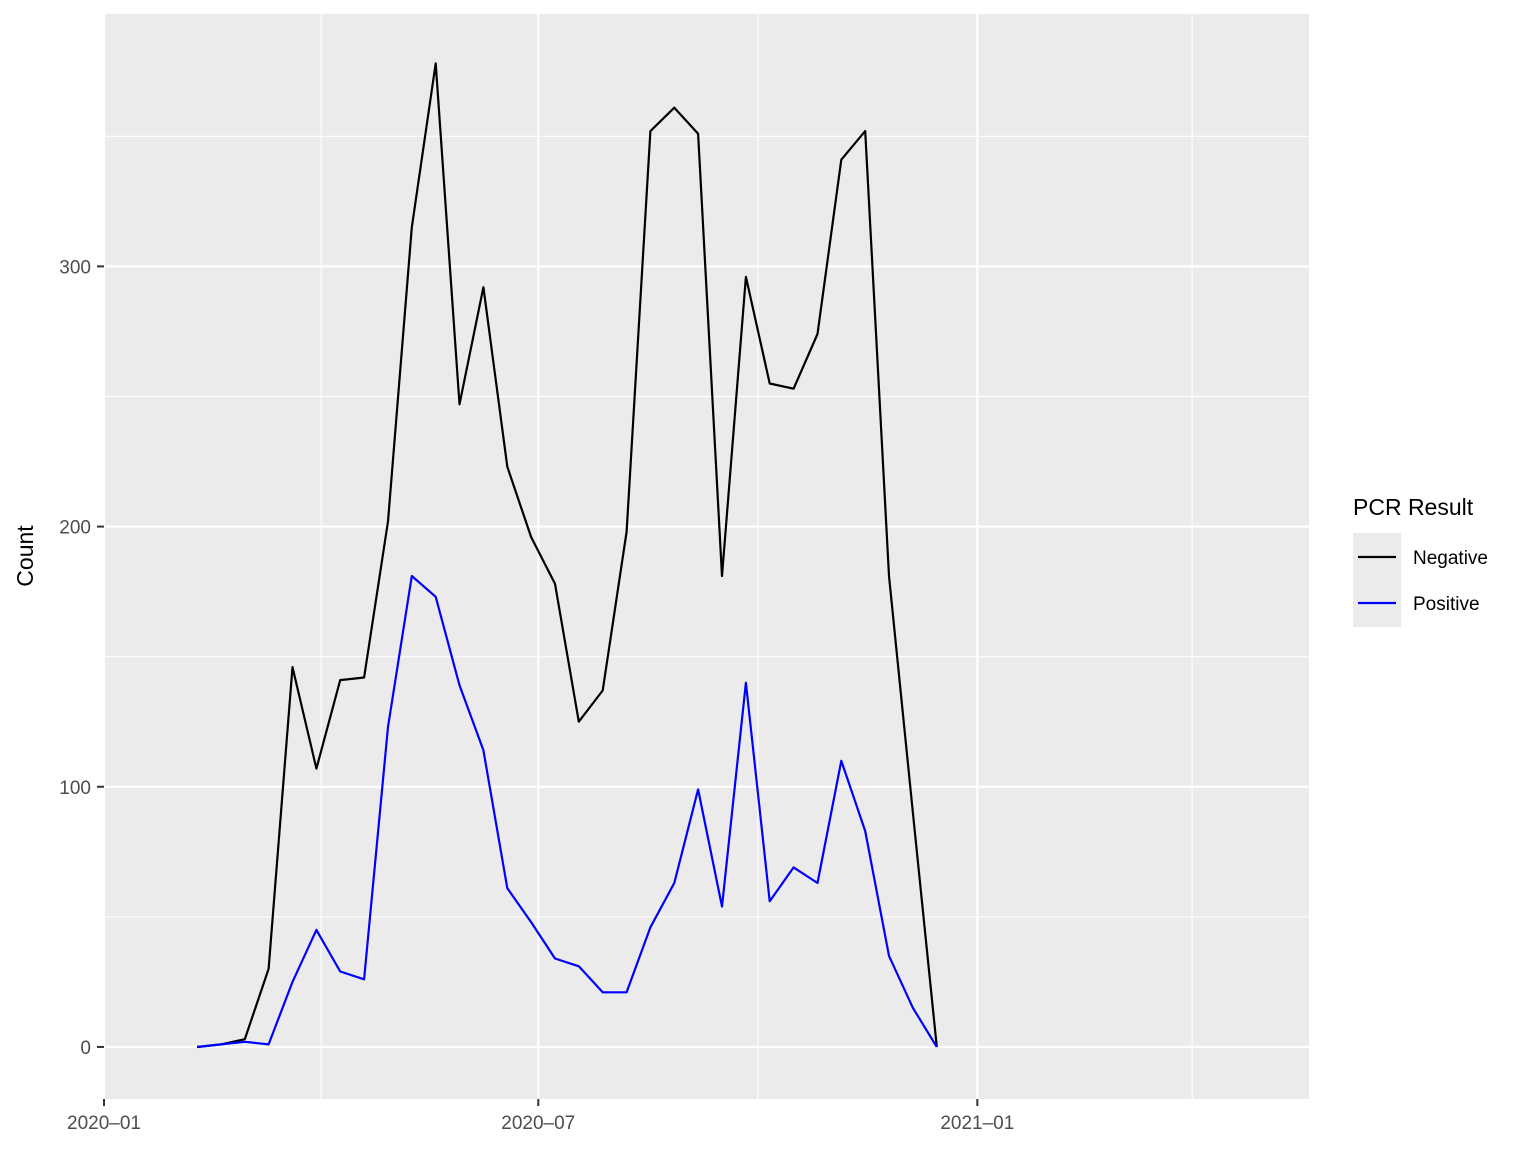 This screenshot has width=1536, height=1152. Describe the element at coordinates (75, 267) in the screenshot. I see `y-tick-label: 300` at that location.